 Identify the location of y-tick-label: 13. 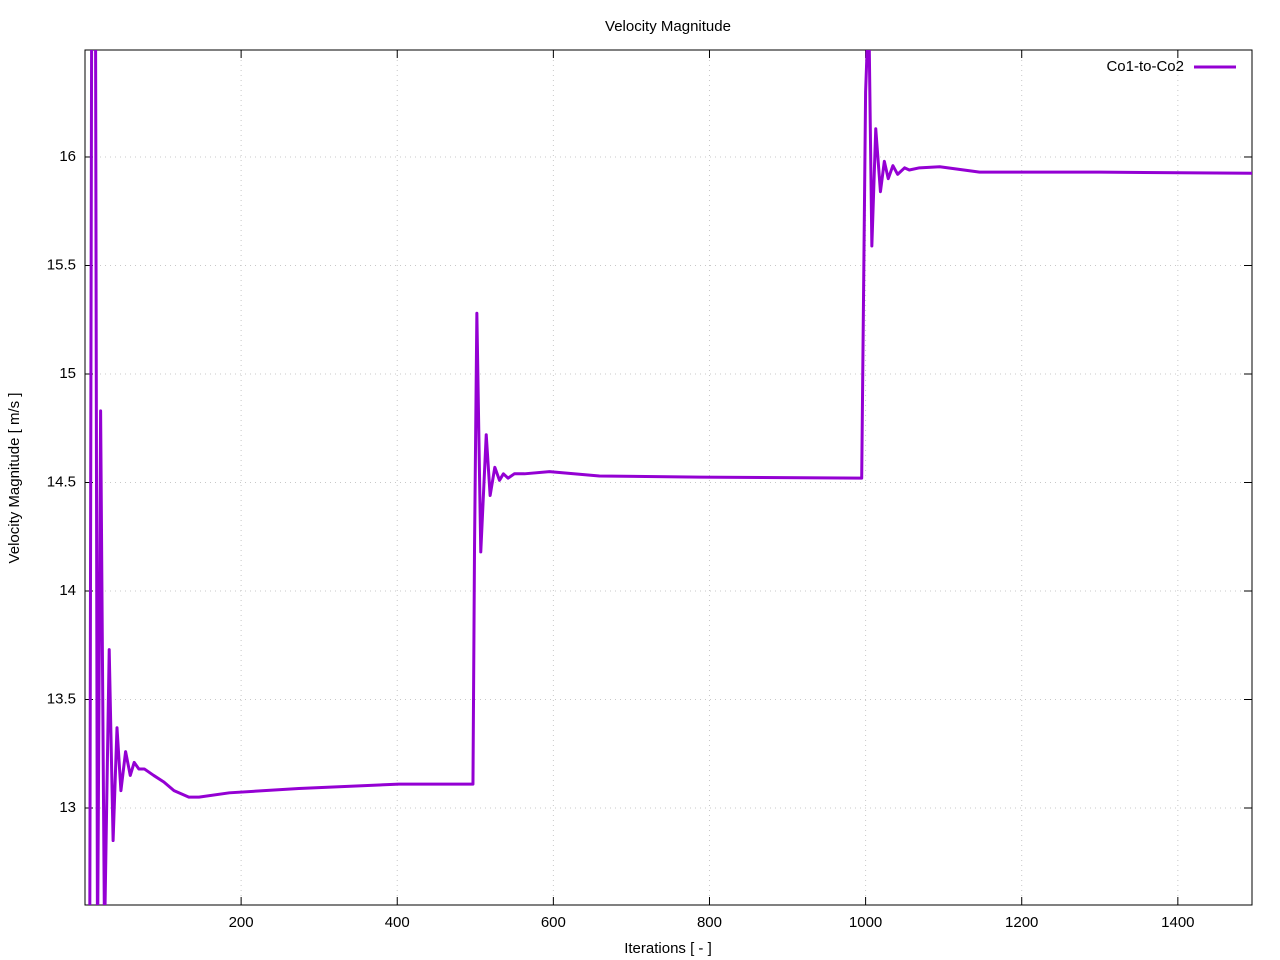
(67, 807).